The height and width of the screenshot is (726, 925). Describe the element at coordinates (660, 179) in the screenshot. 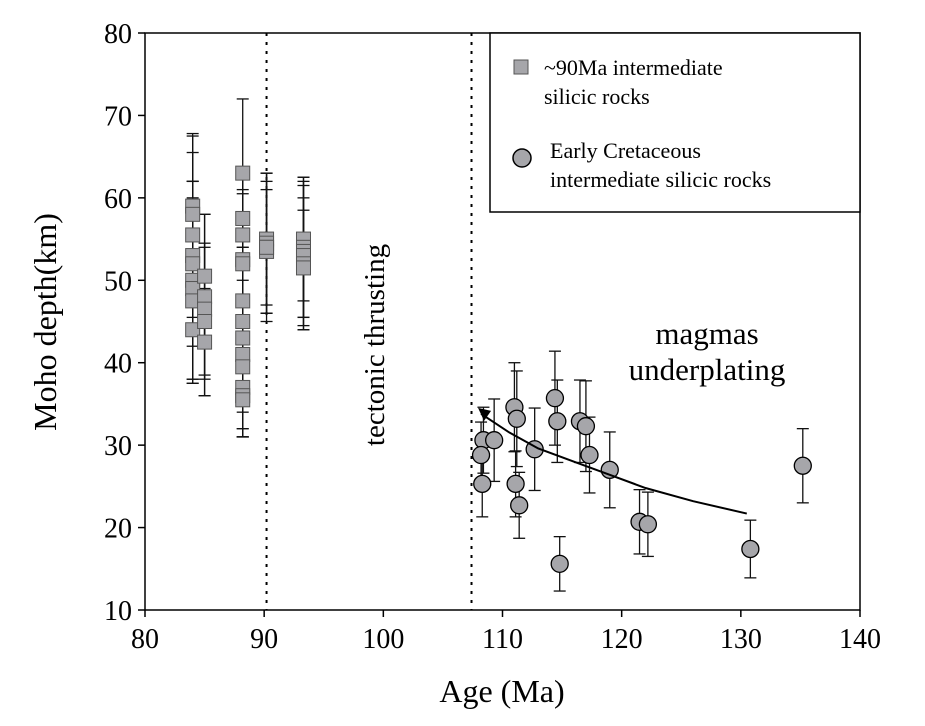

I see `legend-label-early-cretaceous-line2: intermediate silicic rocks` at that location.